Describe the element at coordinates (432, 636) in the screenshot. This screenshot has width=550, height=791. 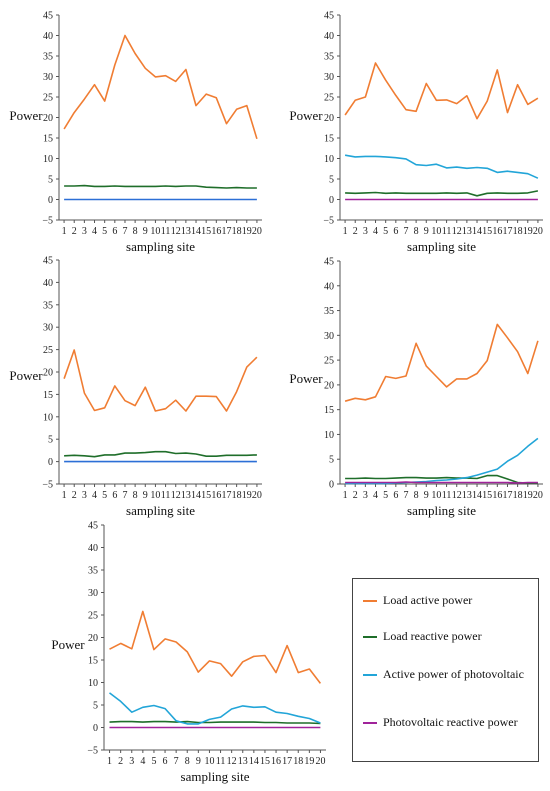
I see `legend-label: Load reactive power` at that location.